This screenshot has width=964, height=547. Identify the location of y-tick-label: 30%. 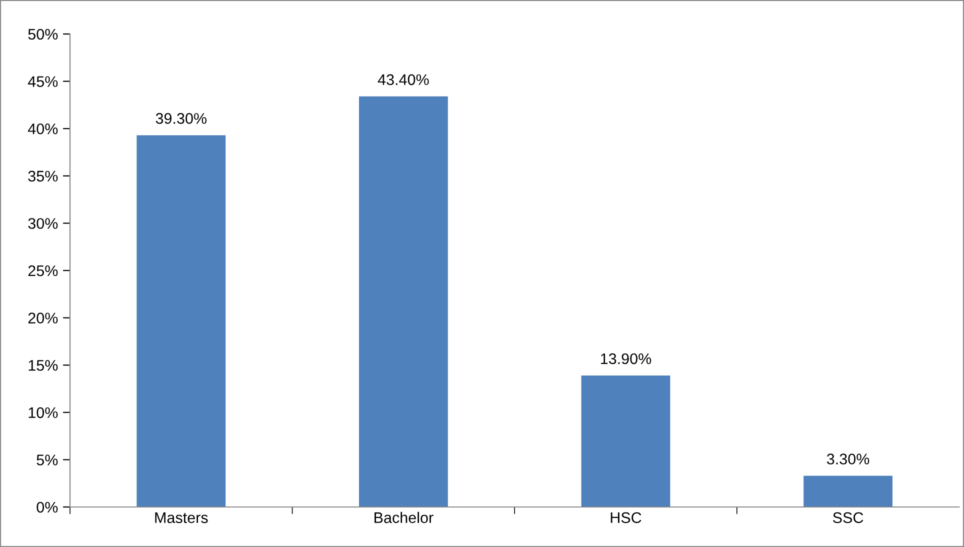
(43, 223).